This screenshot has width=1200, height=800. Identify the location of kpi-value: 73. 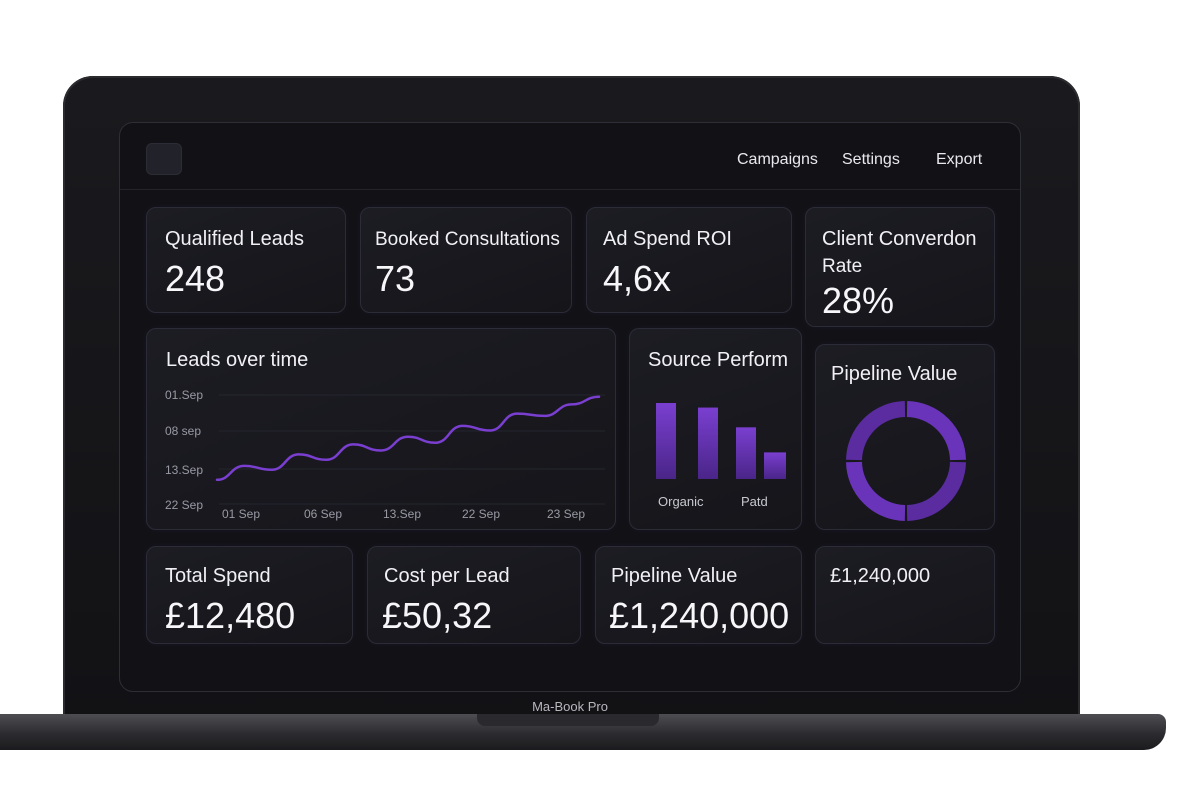
(395, 278).